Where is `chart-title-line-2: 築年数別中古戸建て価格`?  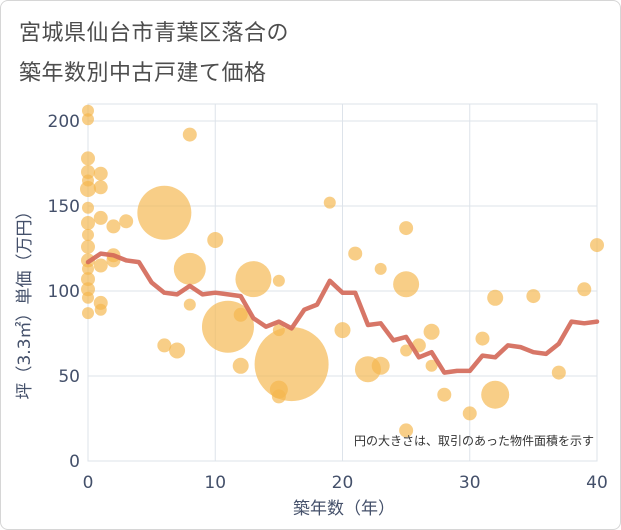
chart-title-line-2: 築年数別中古戸建て価格 is located at coordinates (143, 73).